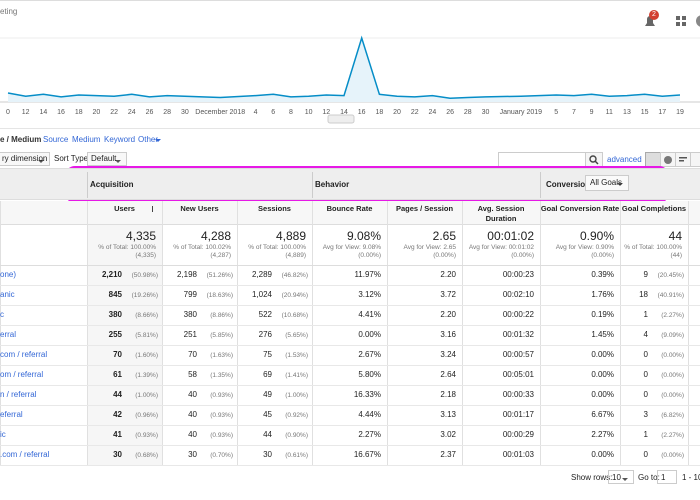 Image resolution: width=700 pixels, height=500 pixels. I want to click on cell-percent: (1.63%), so click(221, 355).